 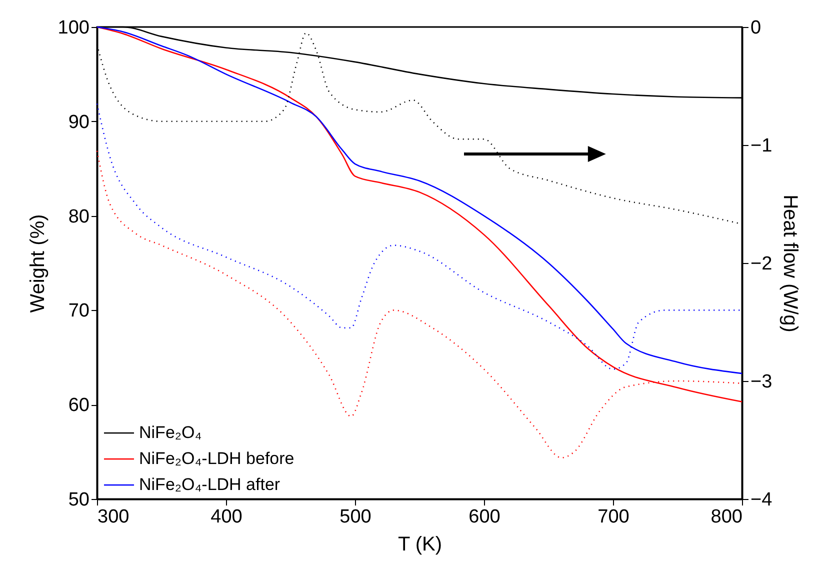 I want to click on legend-label: NiFe₂O₄-LDH before, so click(x=216, y=458).